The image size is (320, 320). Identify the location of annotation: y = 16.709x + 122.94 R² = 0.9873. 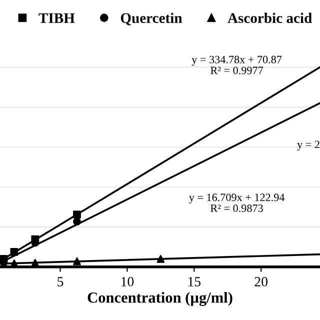
(237, 203).